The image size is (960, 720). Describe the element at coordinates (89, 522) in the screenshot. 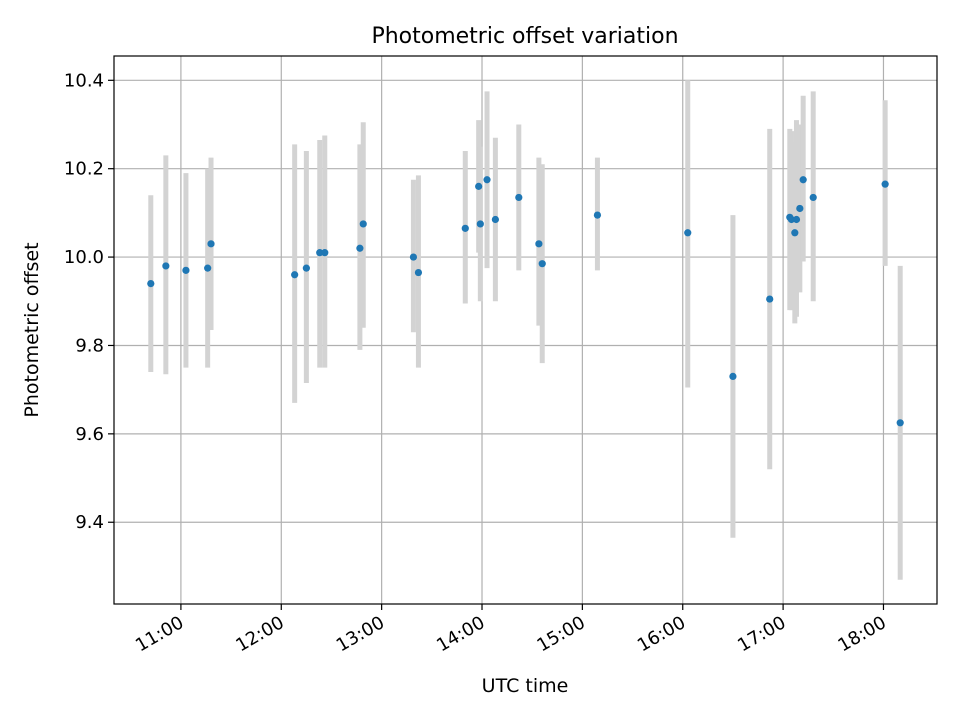

I see `y-tick-label: 9.4` at that location.